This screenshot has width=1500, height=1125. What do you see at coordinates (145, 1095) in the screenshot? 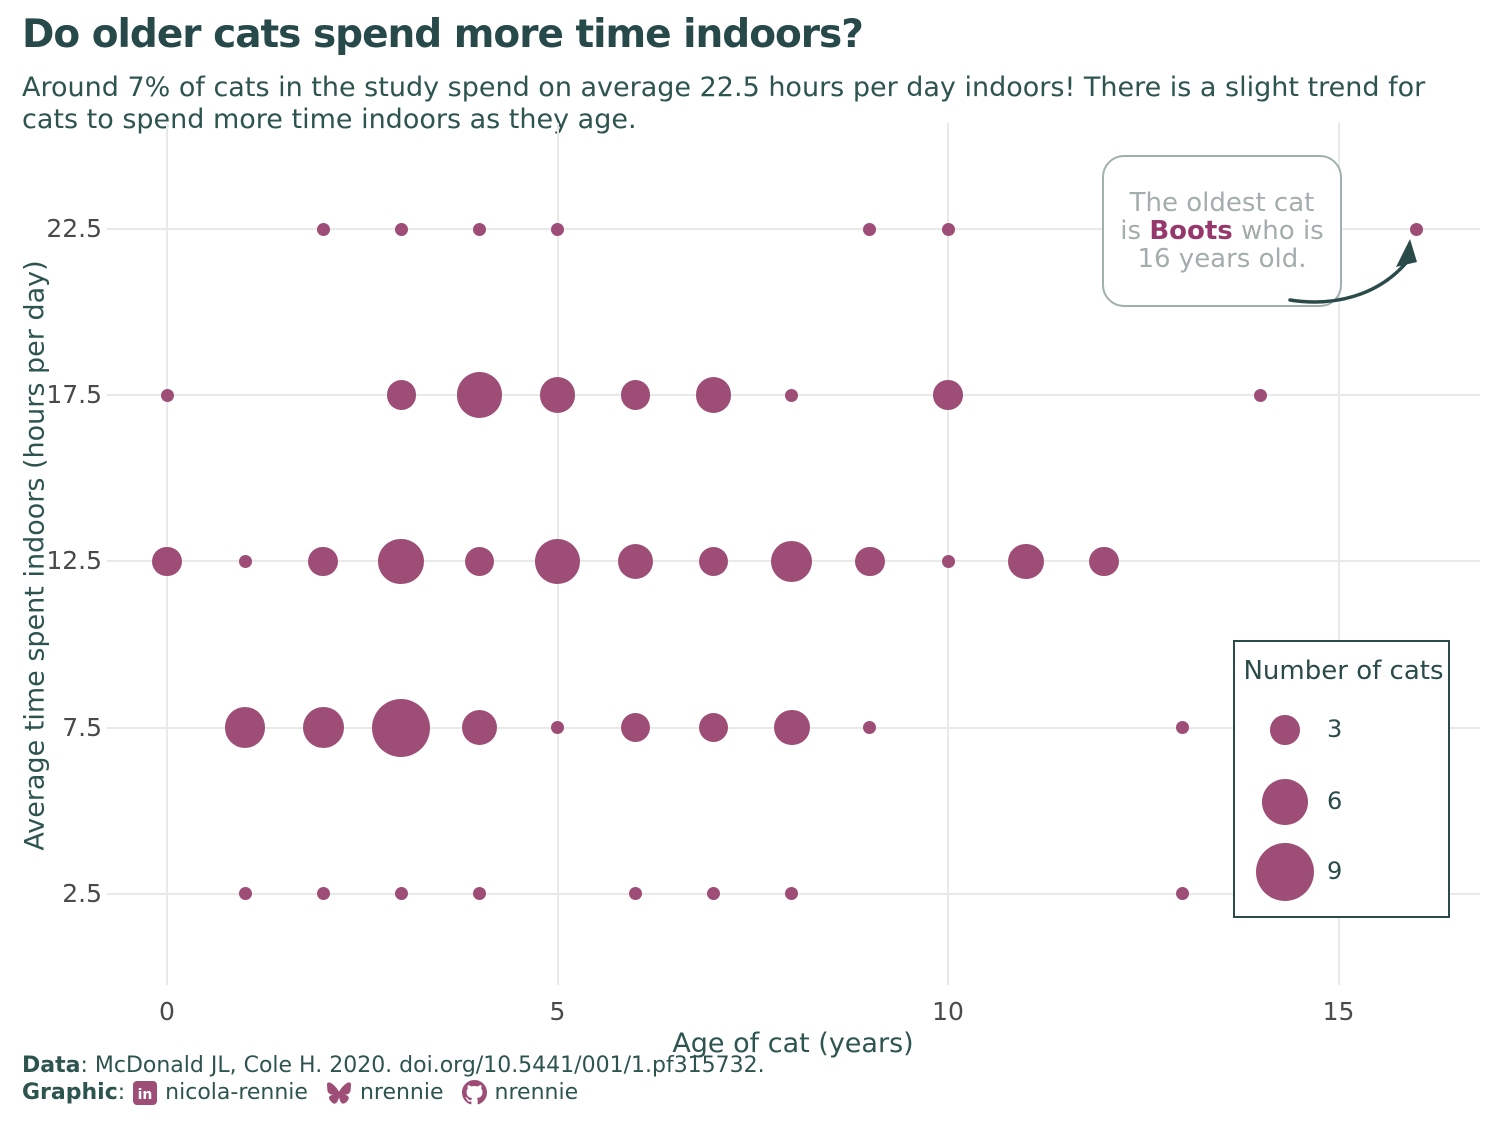
I see `svg-text: in` at bounding box center [145, 1095].